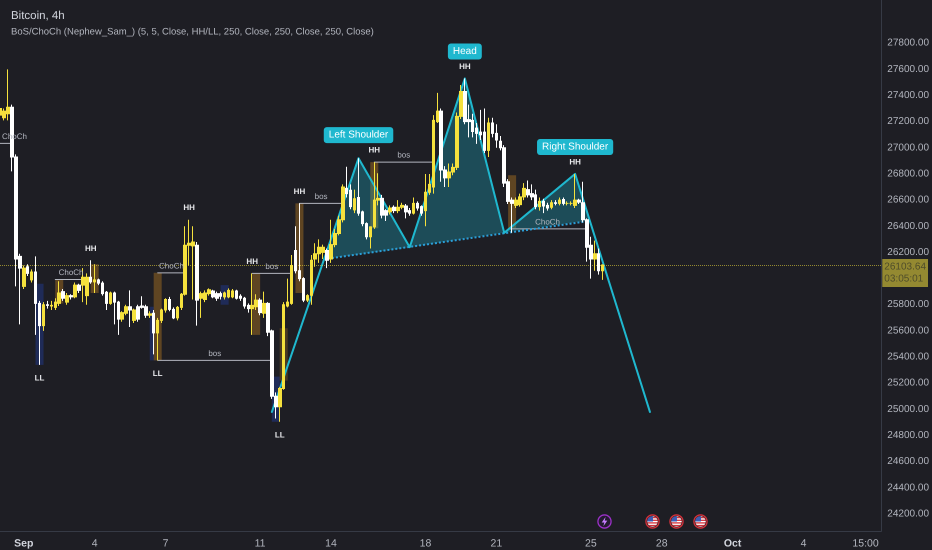 The height and width of the screenshot is (550, 932). I want to click on x-tick-label: 18, so click(426, 544).